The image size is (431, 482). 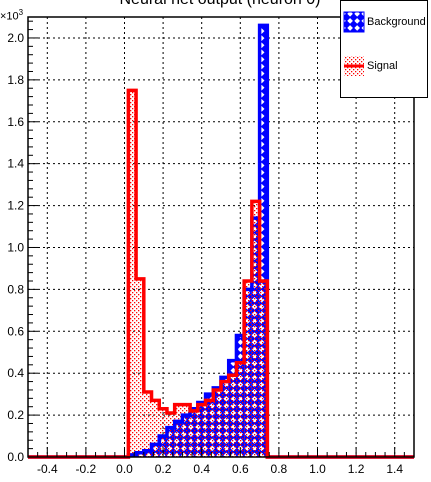 I want to click on y-tick-label: 1.6, so click(x=15, y=122).